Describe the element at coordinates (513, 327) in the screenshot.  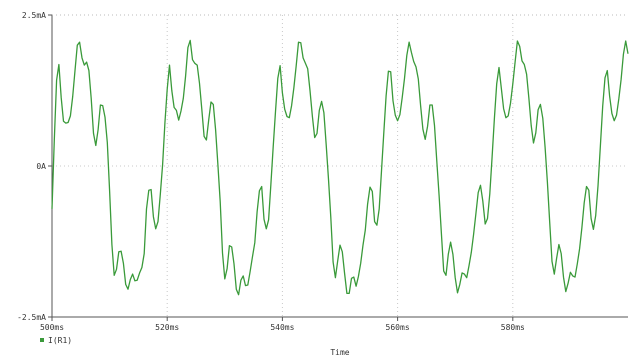
I see `x-tick-label: 580ms` at that location.